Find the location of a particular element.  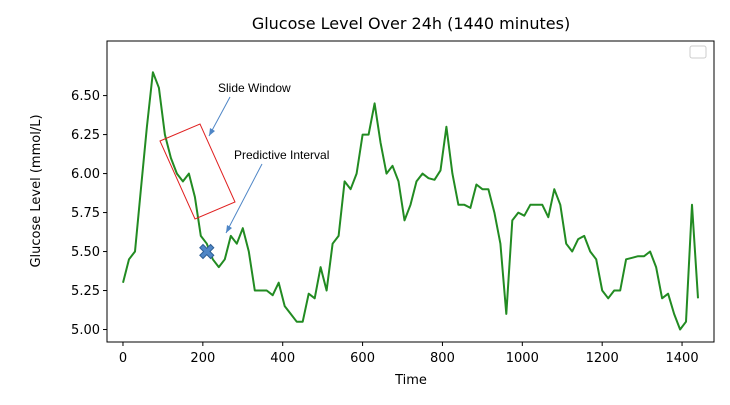

y-axis-label: Glucose Level (mmol/L) is located at coordinates (36, 190).